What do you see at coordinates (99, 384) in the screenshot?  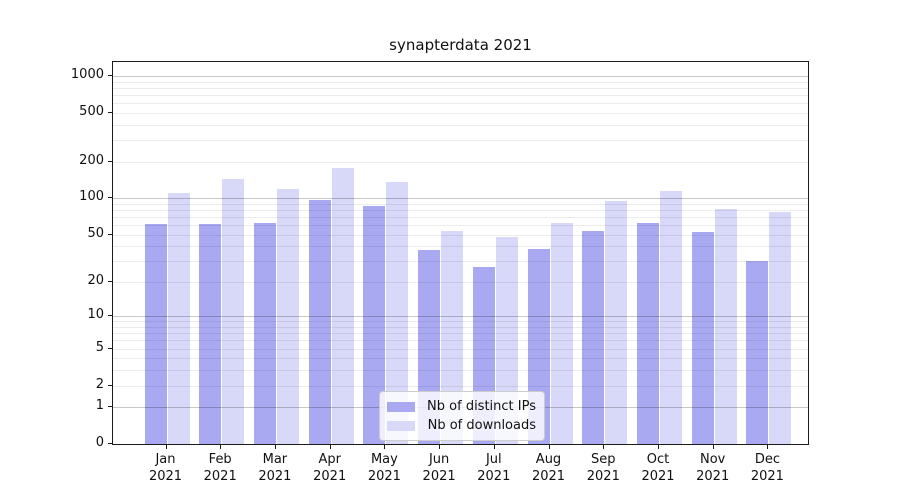 I see `y-tick-label: 2` at bounding box center [99, 384].